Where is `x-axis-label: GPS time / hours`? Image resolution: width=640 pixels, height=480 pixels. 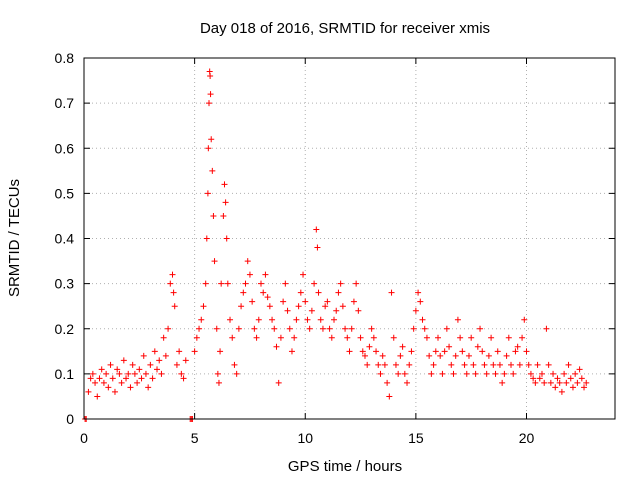 x-axis-label: GPS time / hours is located at coordinates (345, 466).